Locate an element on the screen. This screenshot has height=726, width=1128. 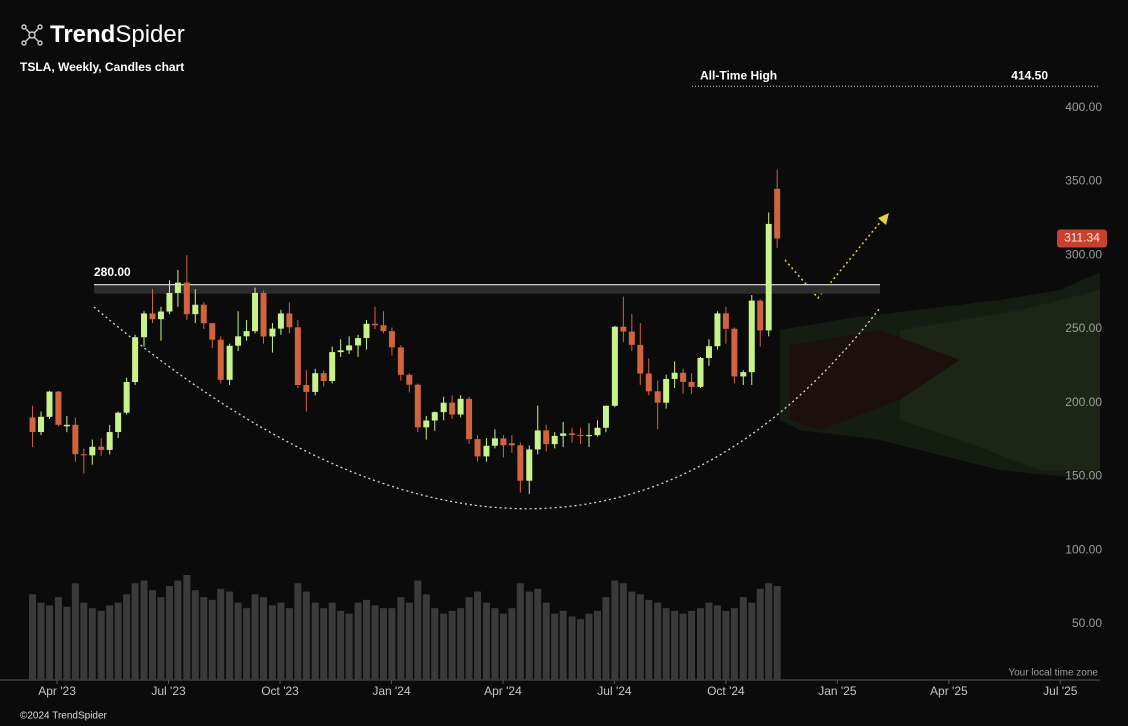
y-tick-label: 400.00 is located at coordinates (1083, 107).